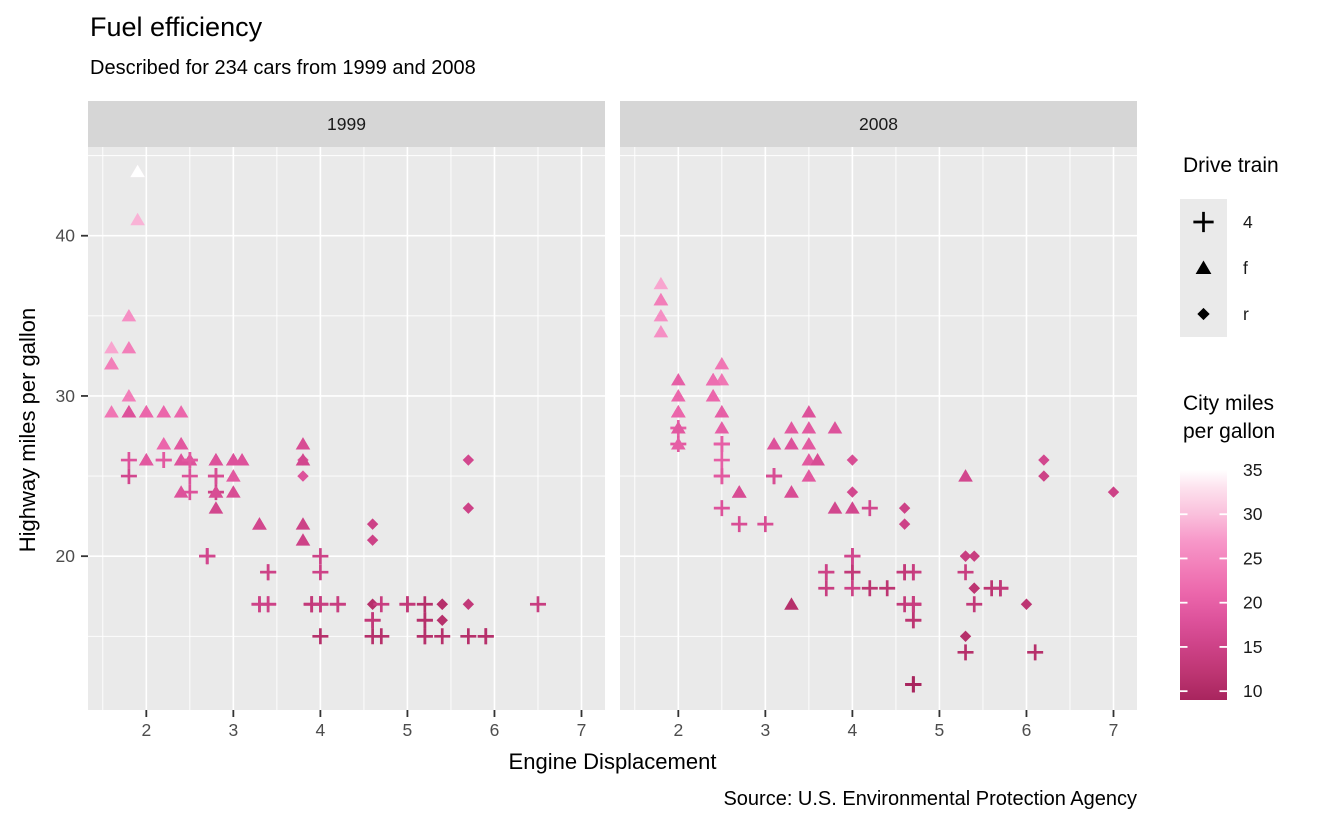 The height and width of the screenshot is (830, 1344). What do you see at coordinates (765, 730) in the screenshot?
I see `x-tick-label: 3` at bounding box center [765, 730].